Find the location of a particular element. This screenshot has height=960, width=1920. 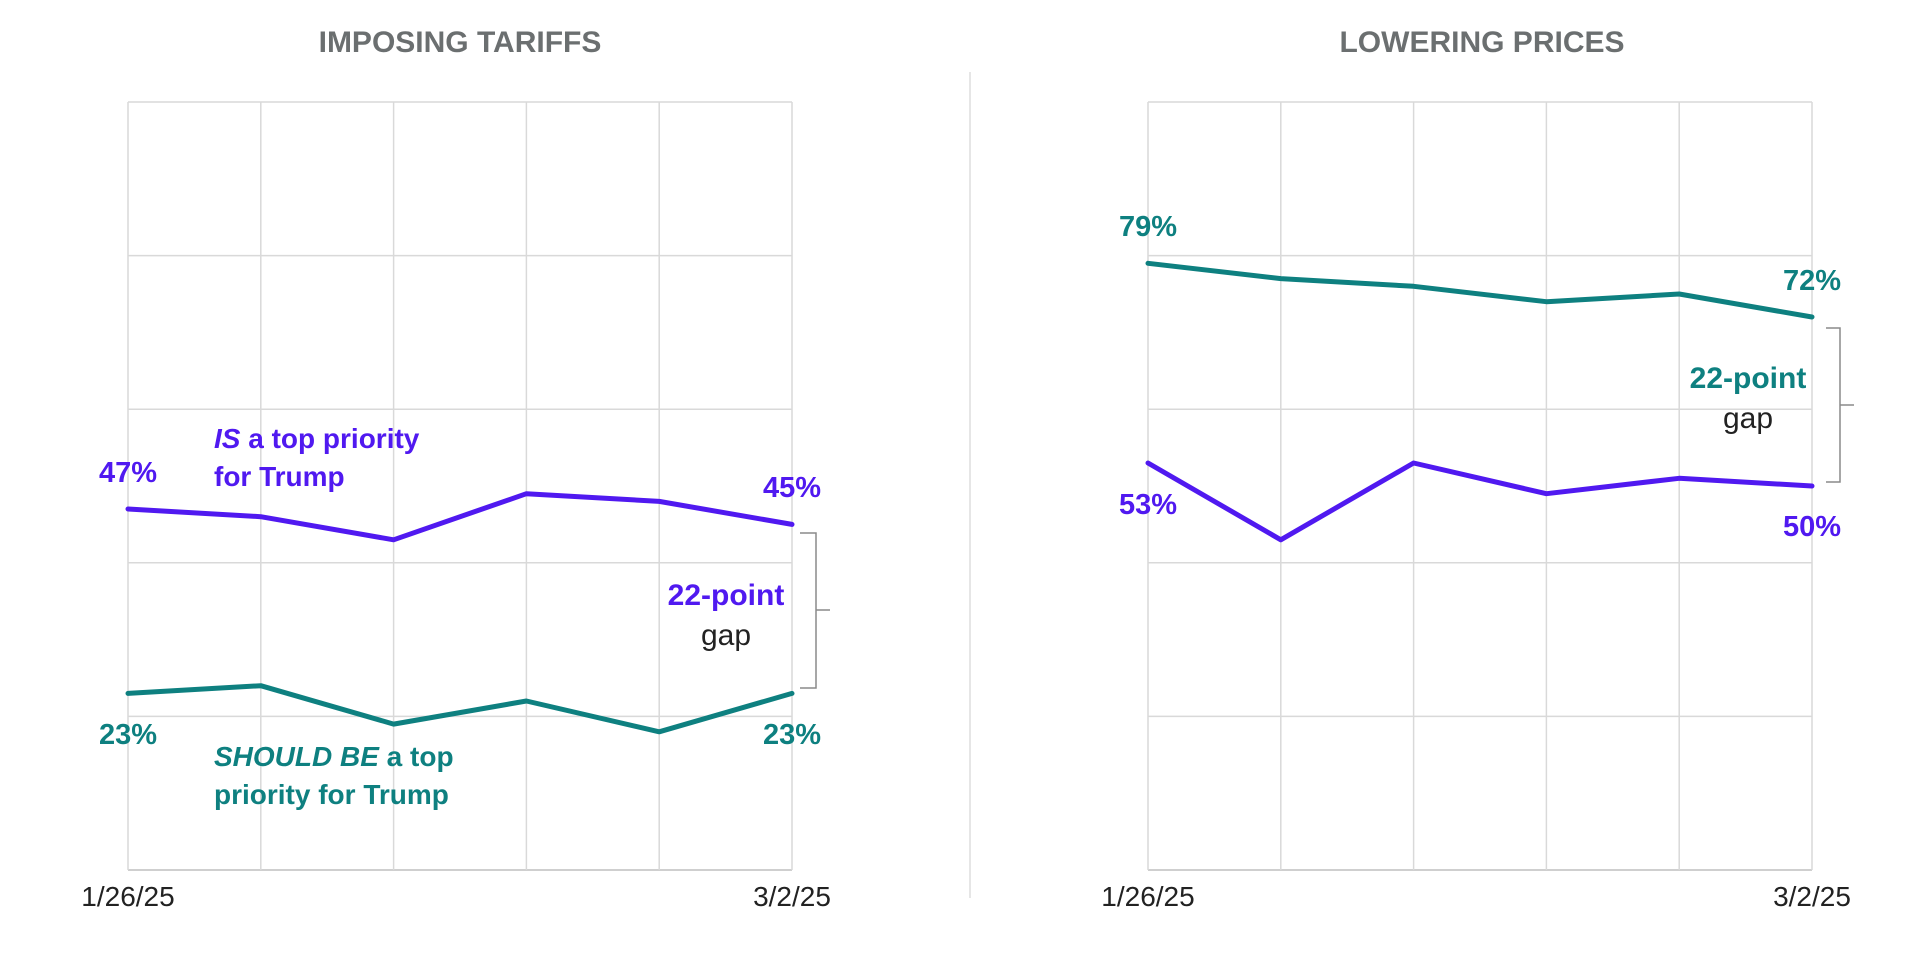

annotation-should-em: SHOULD BE is located at coordinates (297, 756).